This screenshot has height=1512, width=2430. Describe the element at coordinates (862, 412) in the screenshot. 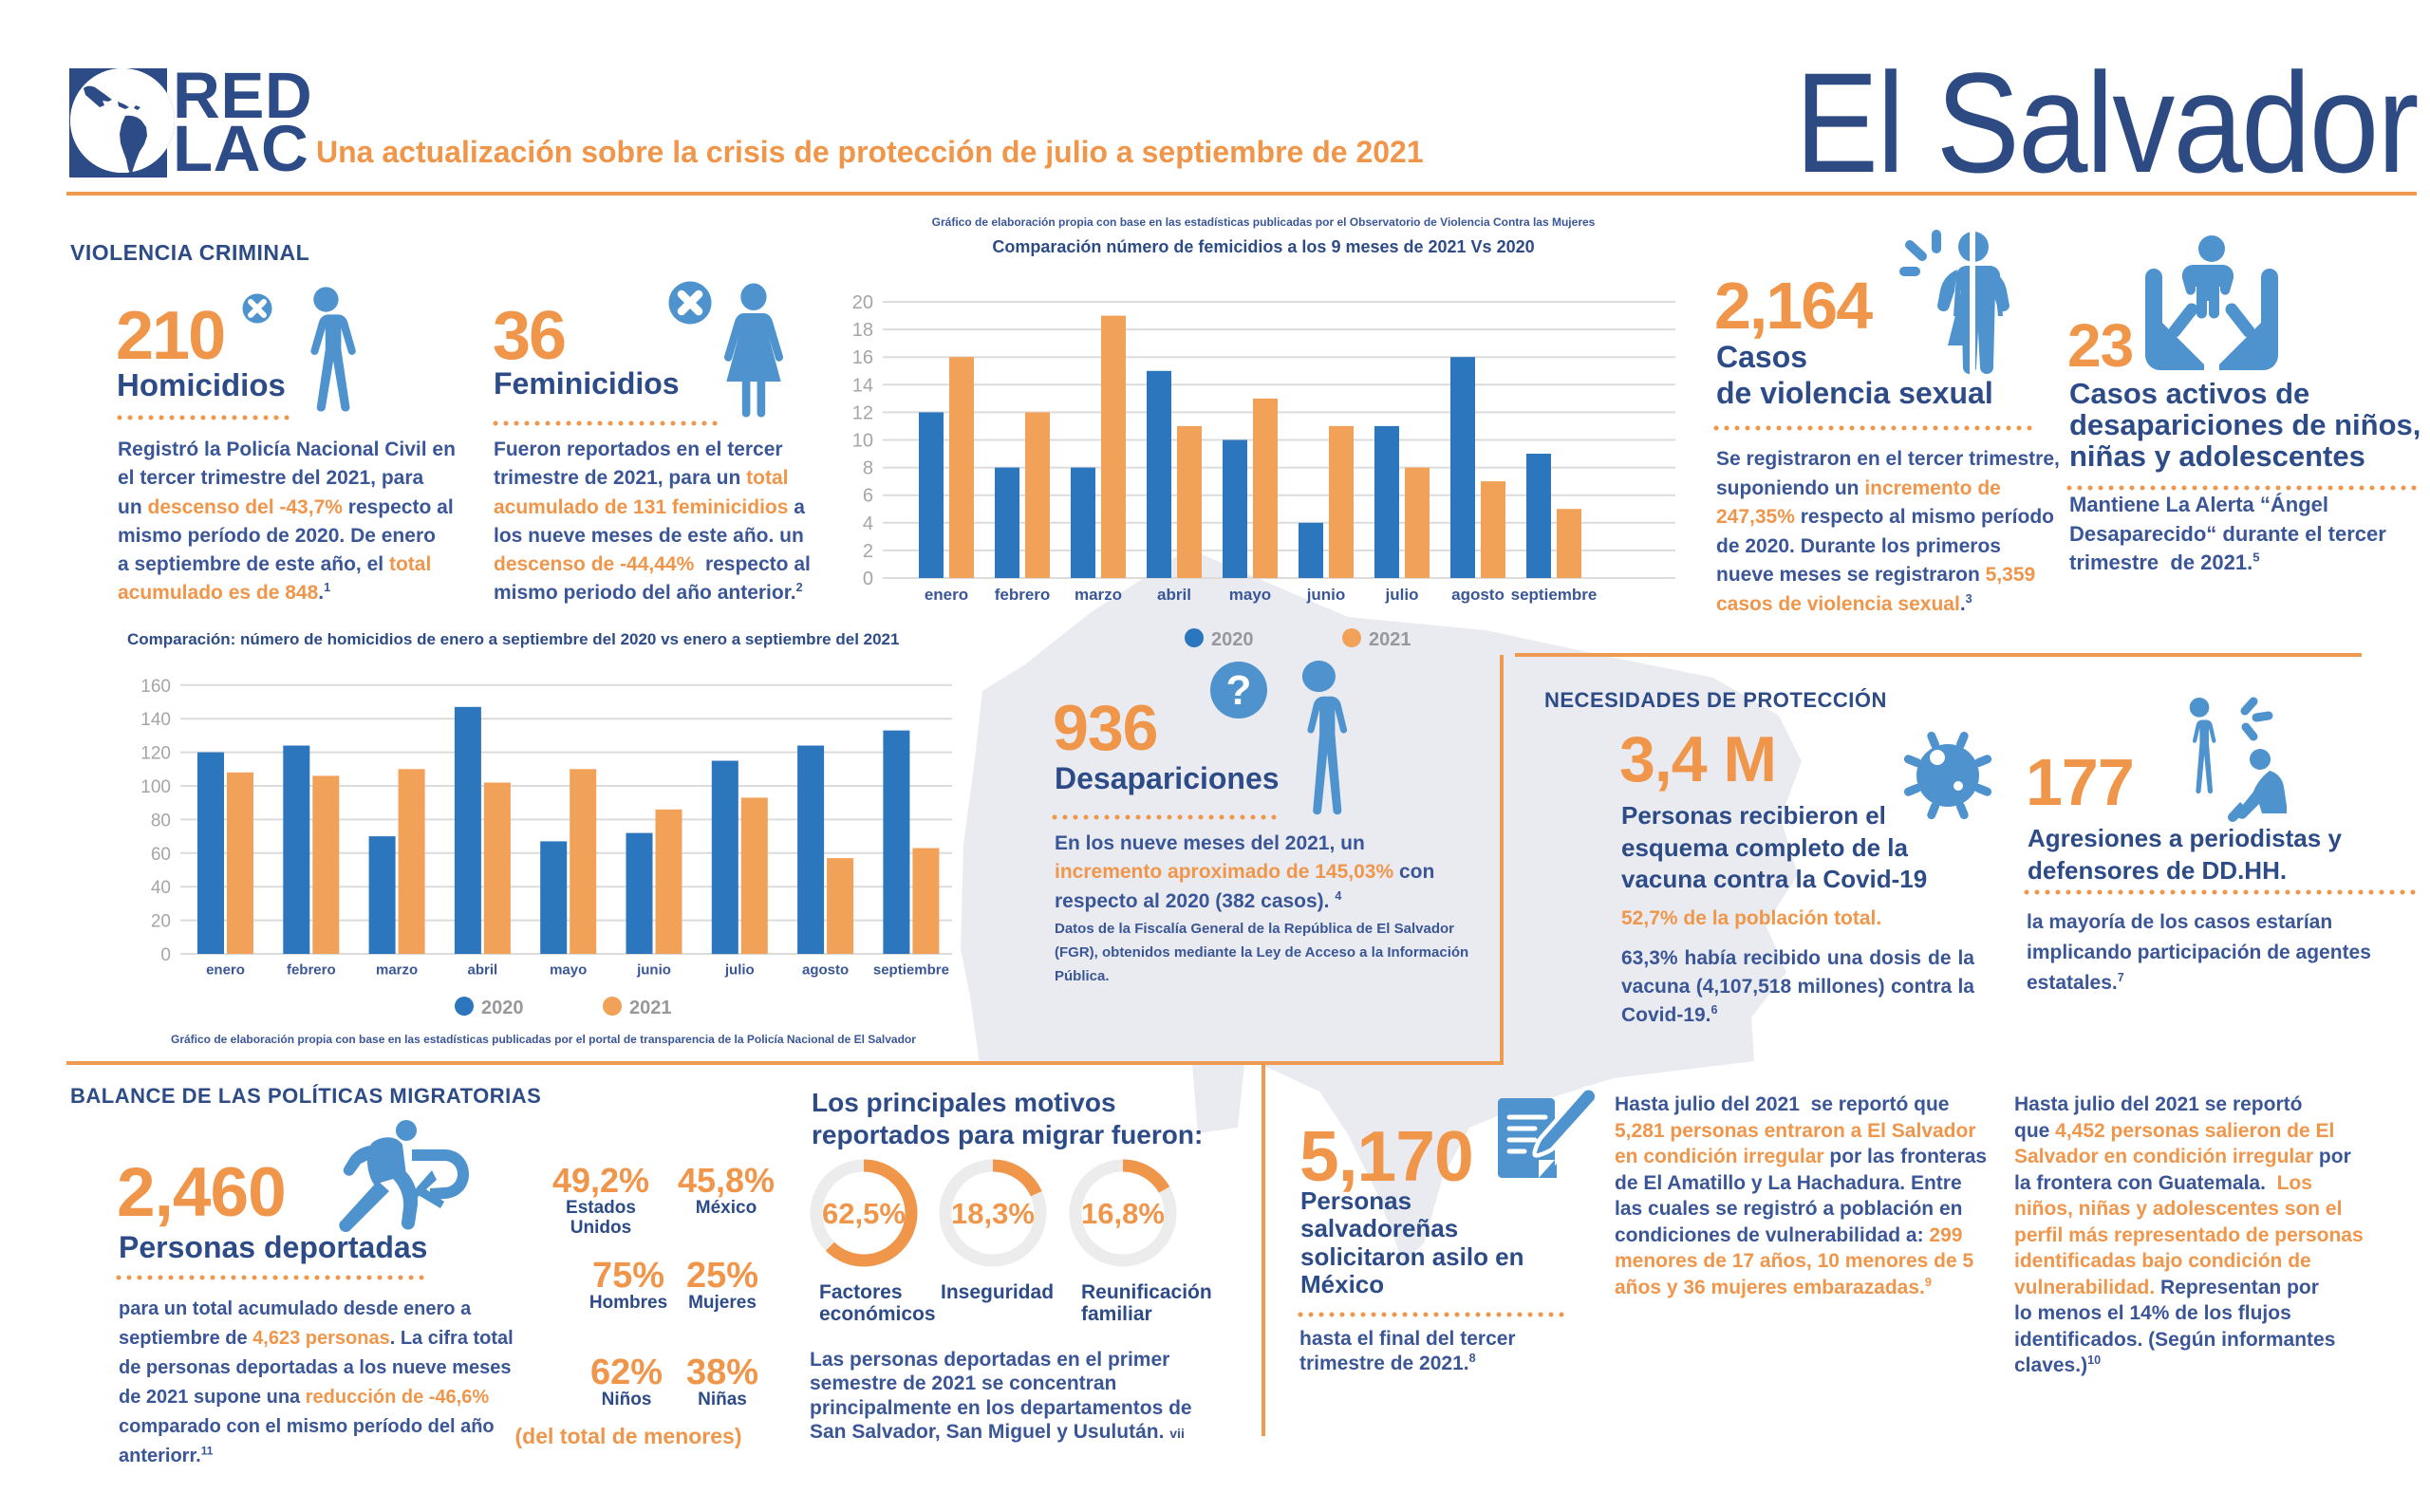

I see `svg-text: 12` at that location.